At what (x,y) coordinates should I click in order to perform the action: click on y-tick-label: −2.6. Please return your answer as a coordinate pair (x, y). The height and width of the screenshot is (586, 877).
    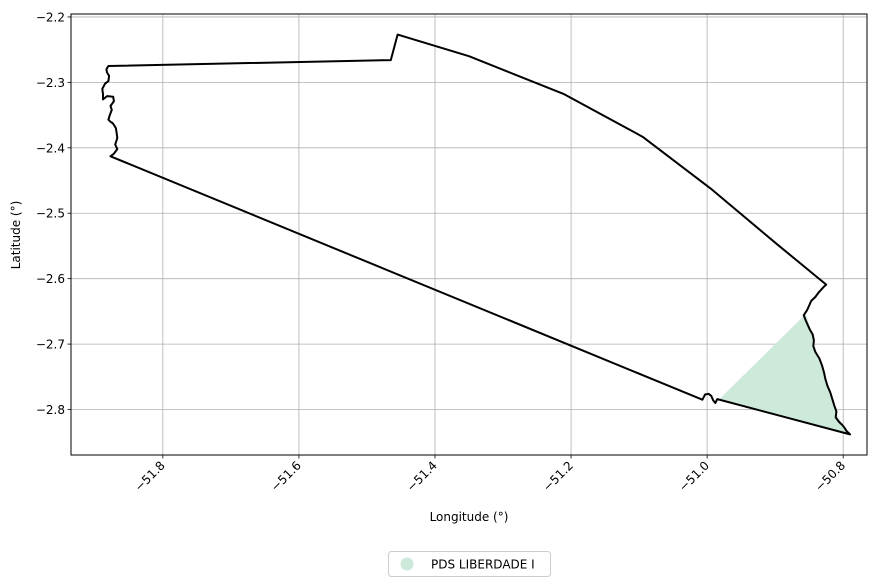
    Looking at the image, I should click on (50, 279).